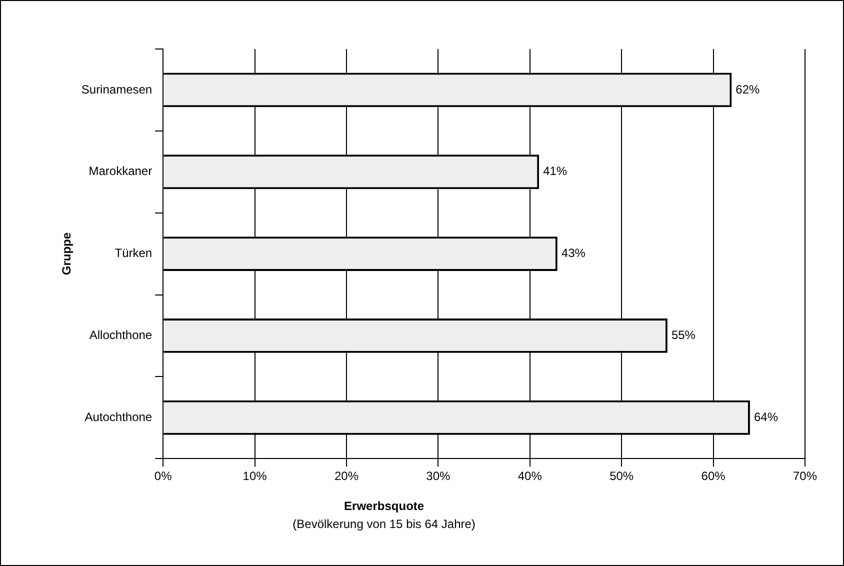 This screenshot has width=844, height=566. I want to click on y-tick-label: Marokkaner, so click(120, 171).